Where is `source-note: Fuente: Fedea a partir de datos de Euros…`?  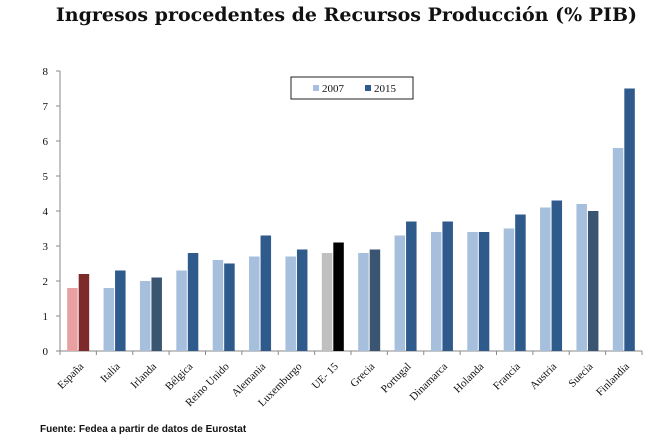 source-note: Fuente: Fedea a partir de datos de Euros… is located at coordinates (143, 429).